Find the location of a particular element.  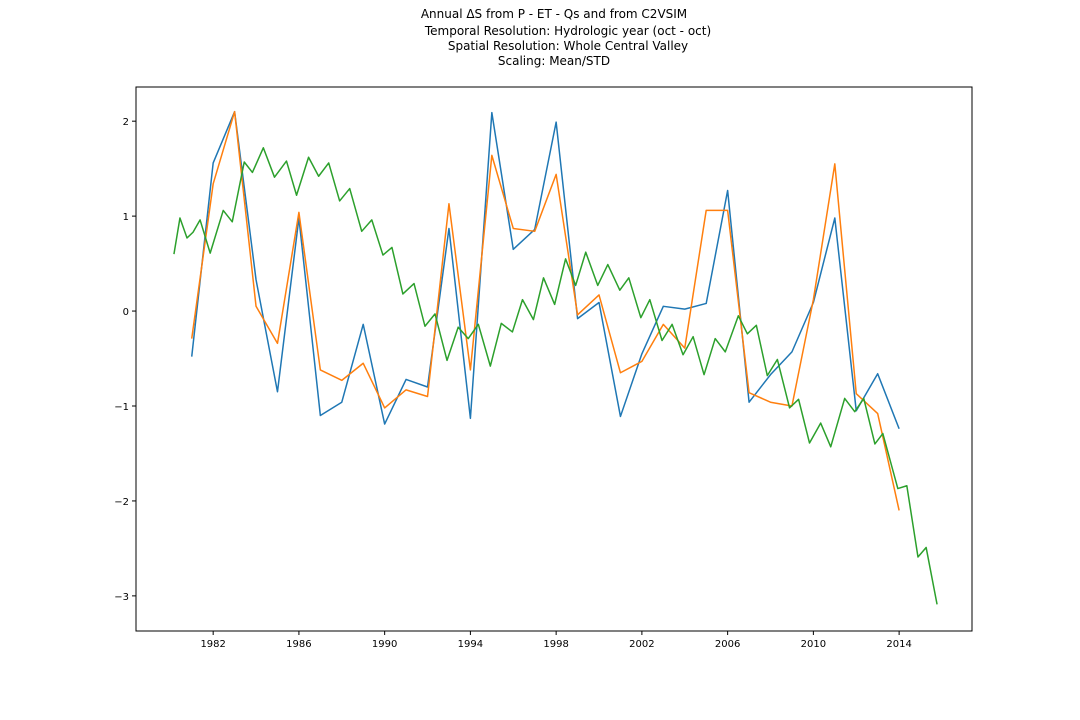

x-tick-label: 1998 is located at coordinates (555, 644).